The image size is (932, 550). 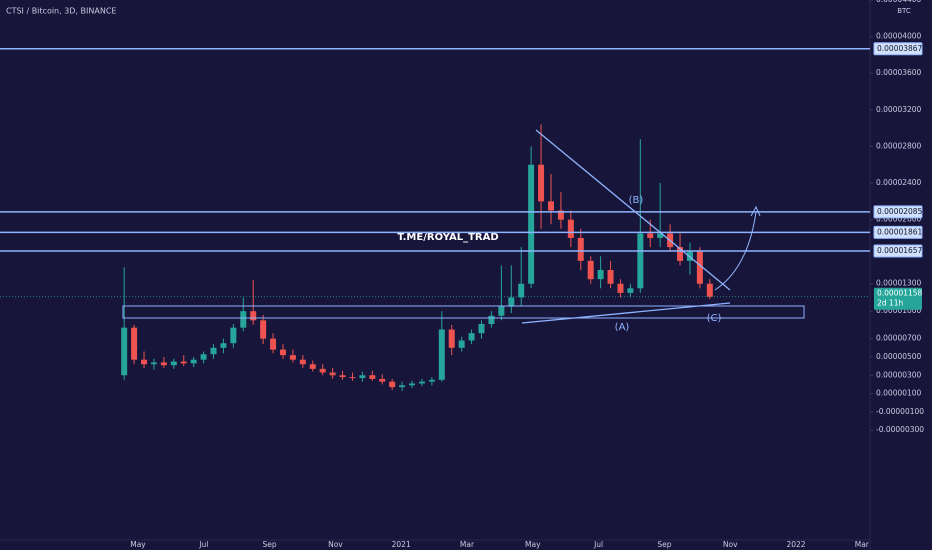 I want to click on x-tick-label: Jul, so click(x=203, y=544).